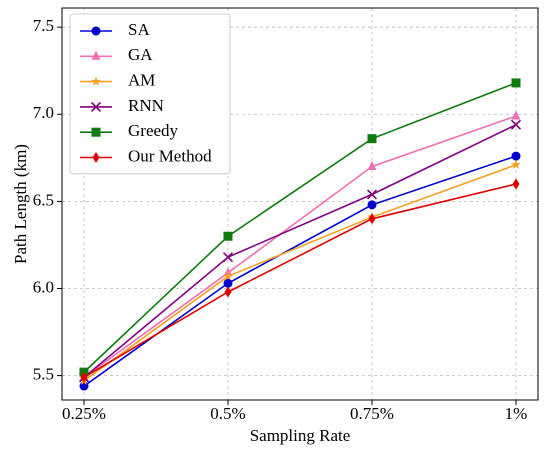 The width and height of the screenshot is (550, 452). What do you see at coordinates (43, 25) in the screenshot?
I see `y-tick-label: 7.5` at bounding box center [43, 25].